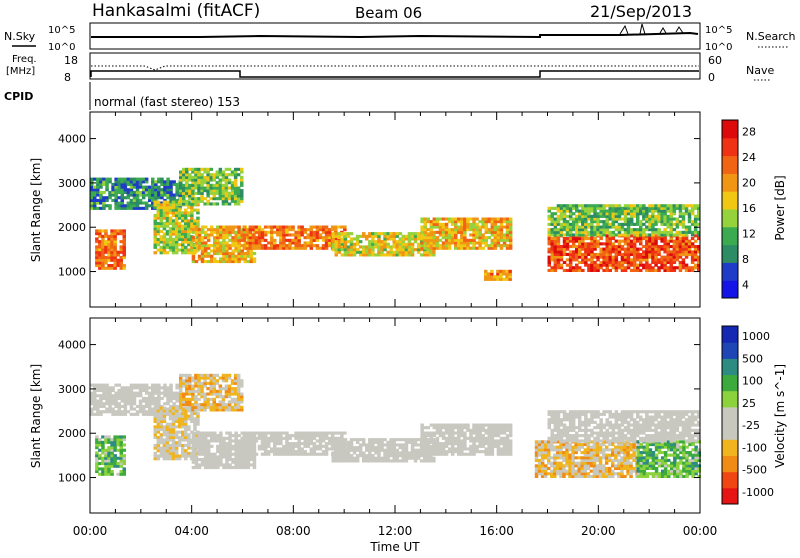 This screenshot has height=558, width=800. What do you see at coordinates (115, 260) in the screenshot?
I see `power-cell-r0` at bounding box center [115, 260].